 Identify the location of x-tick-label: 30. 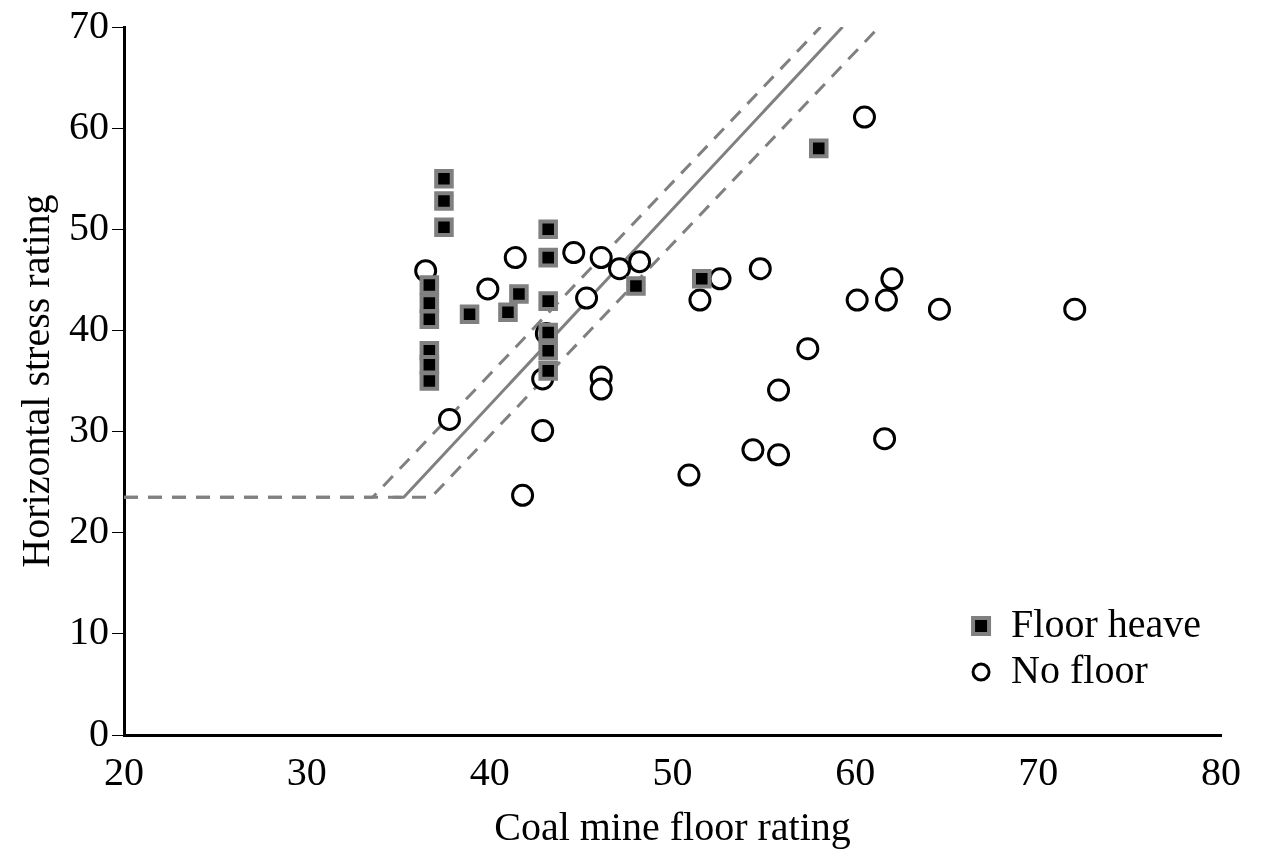
(306, 771).